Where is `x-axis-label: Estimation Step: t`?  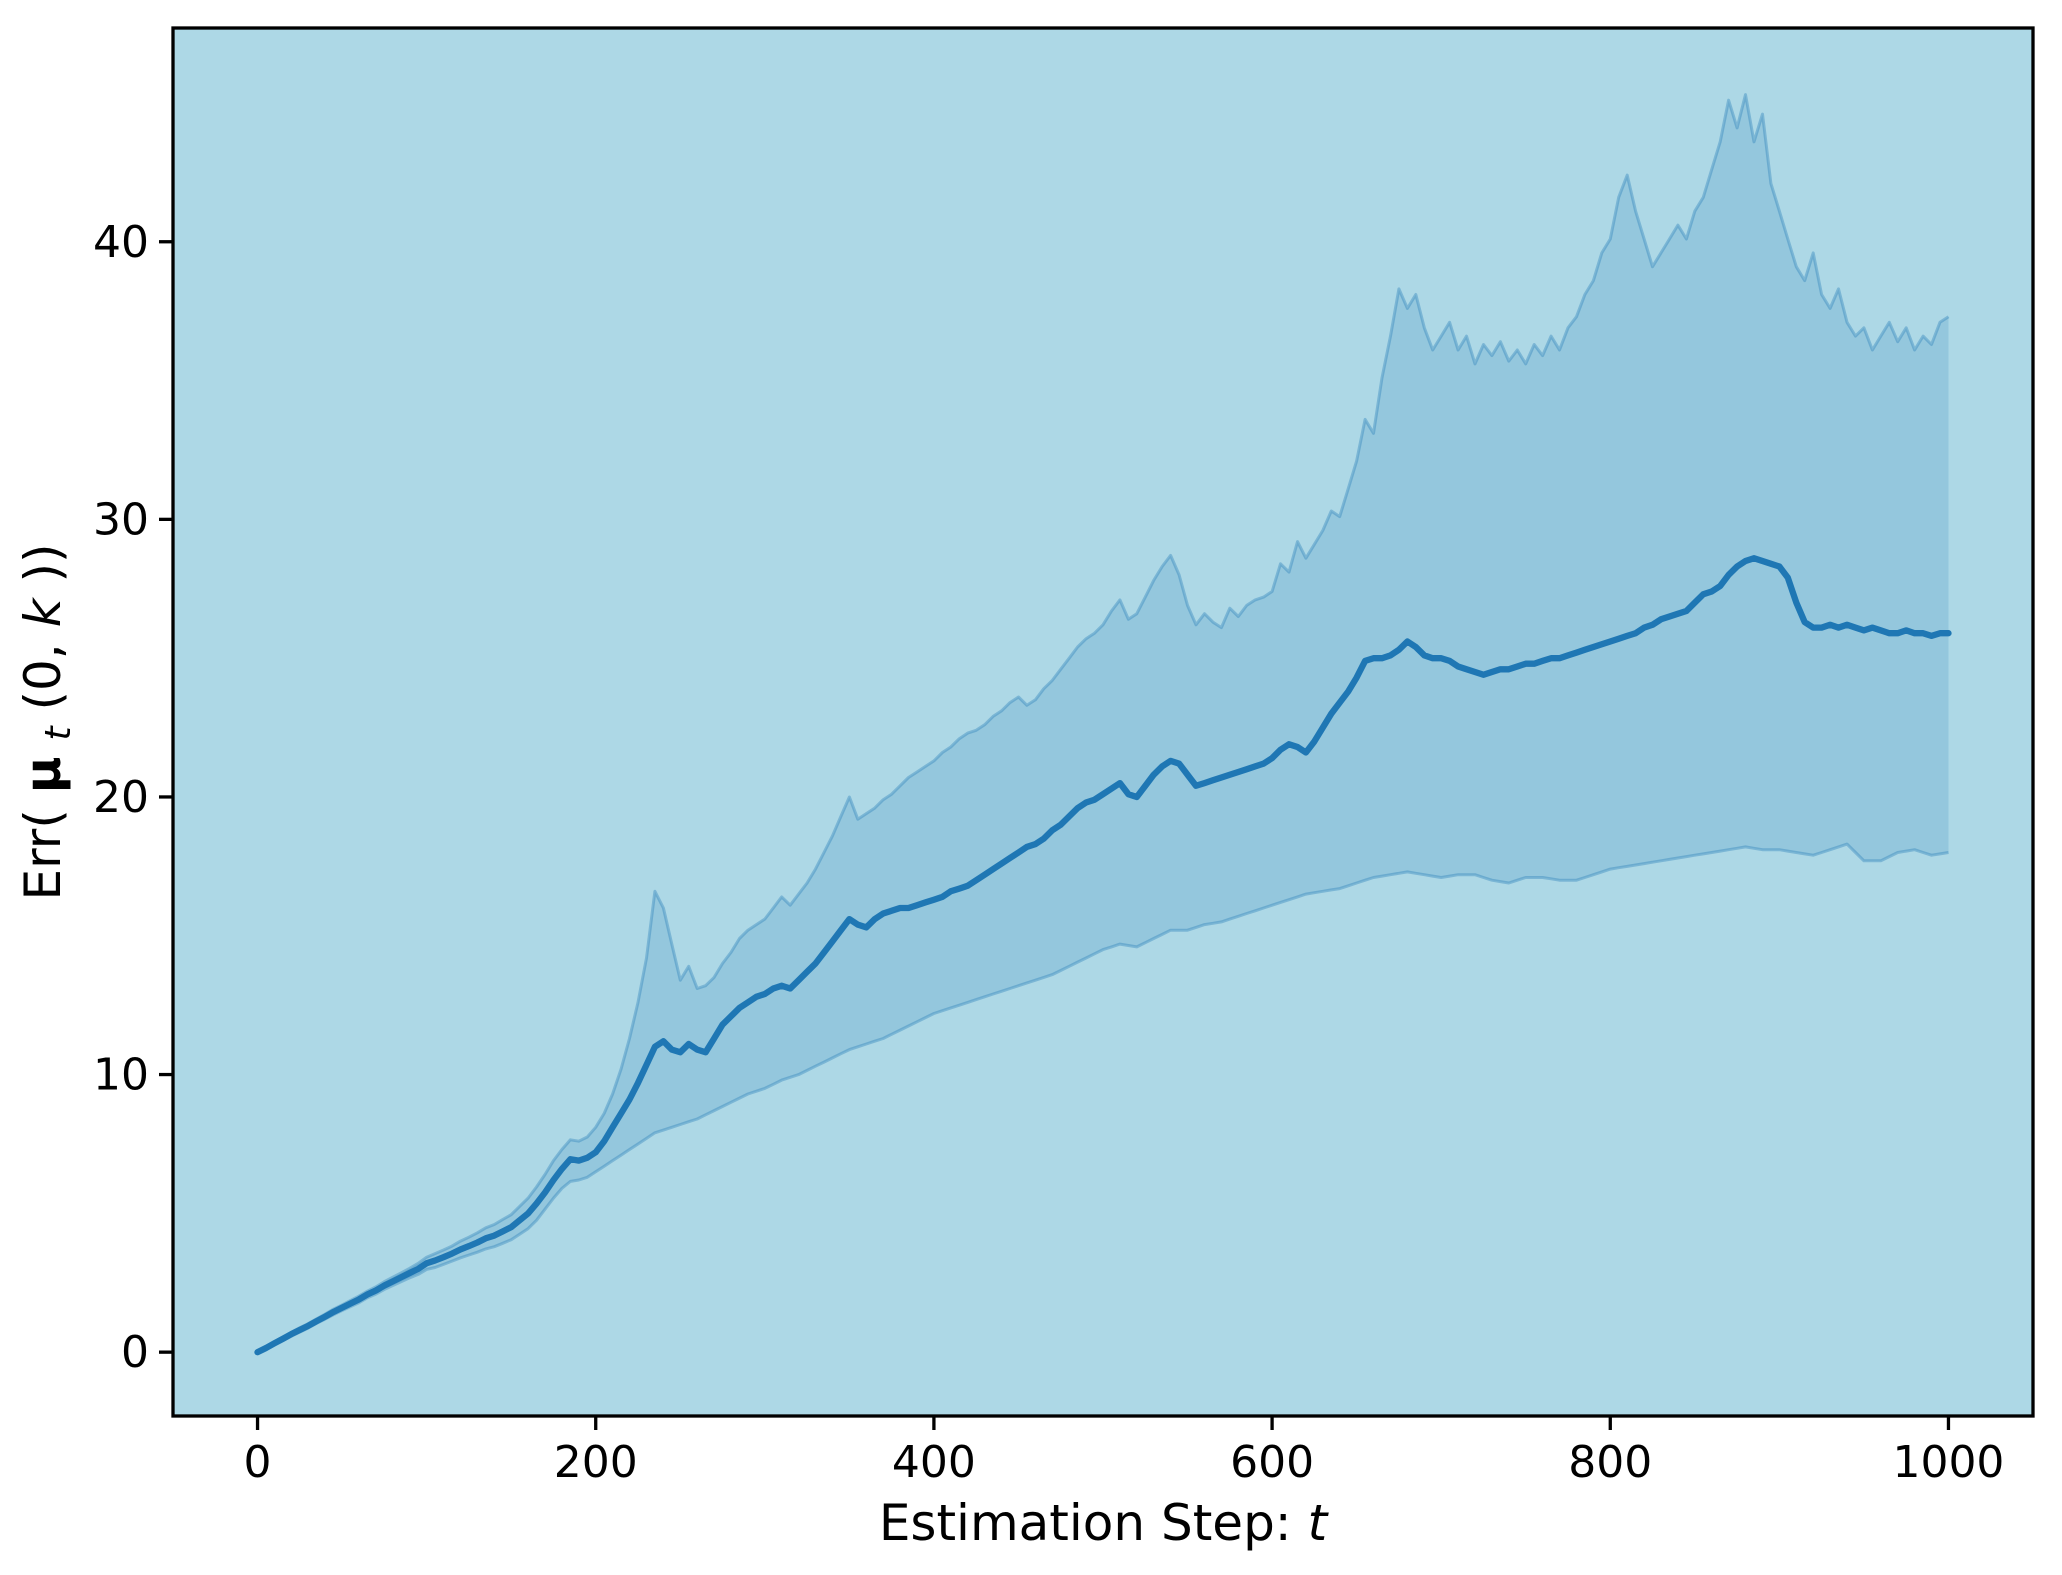 x-axis-label: Estimation Step: t is located at coordinates (1104, 1523).